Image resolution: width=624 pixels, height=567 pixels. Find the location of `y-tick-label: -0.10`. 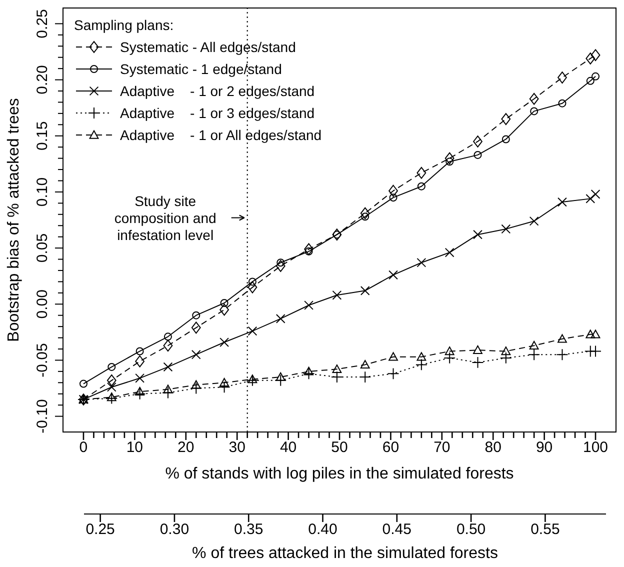

y-tick-label: -0.10 is located at coordinates (42, 416).